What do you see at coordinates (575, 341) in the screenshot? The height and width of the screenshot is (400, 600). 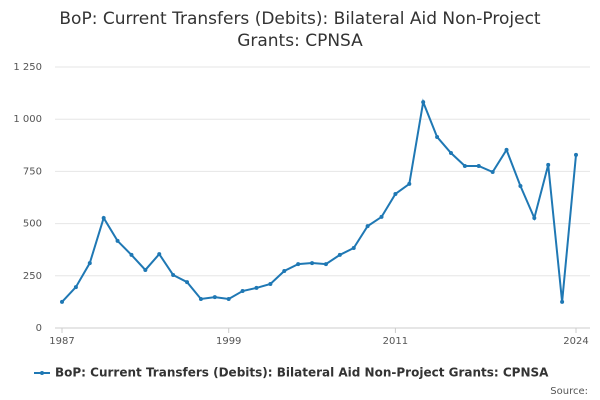 I see `x-tick-label: 2024` at bounding box center [575, 341].